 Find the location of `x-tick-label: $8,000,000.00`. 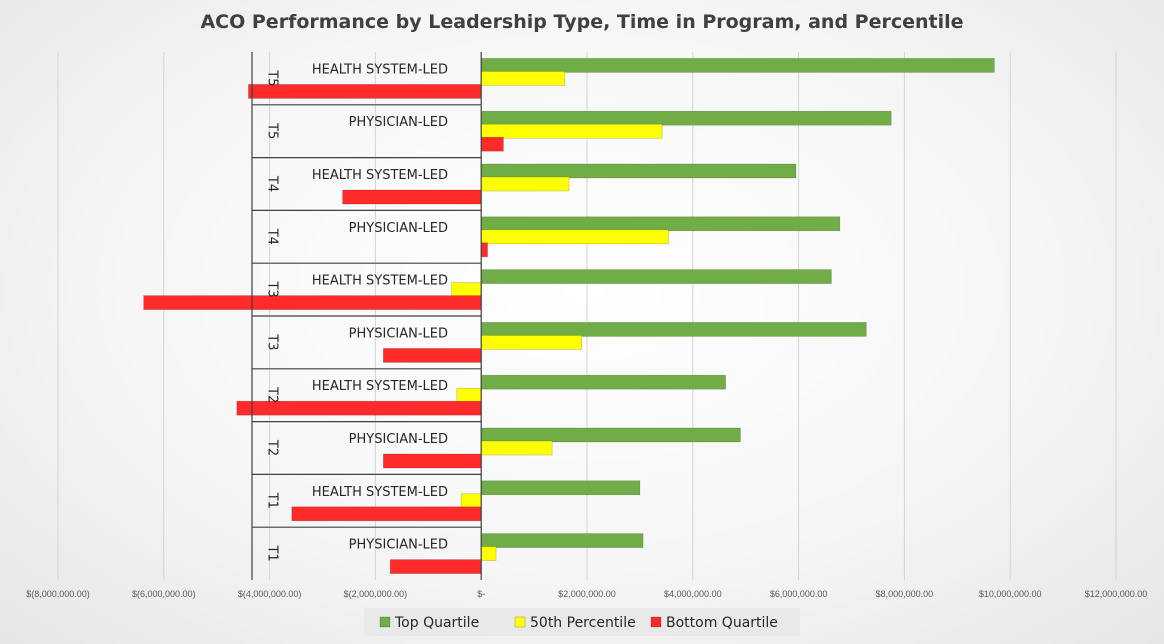

x-tick-label: $8,000,000.00 is located at coordinates (905, 594).